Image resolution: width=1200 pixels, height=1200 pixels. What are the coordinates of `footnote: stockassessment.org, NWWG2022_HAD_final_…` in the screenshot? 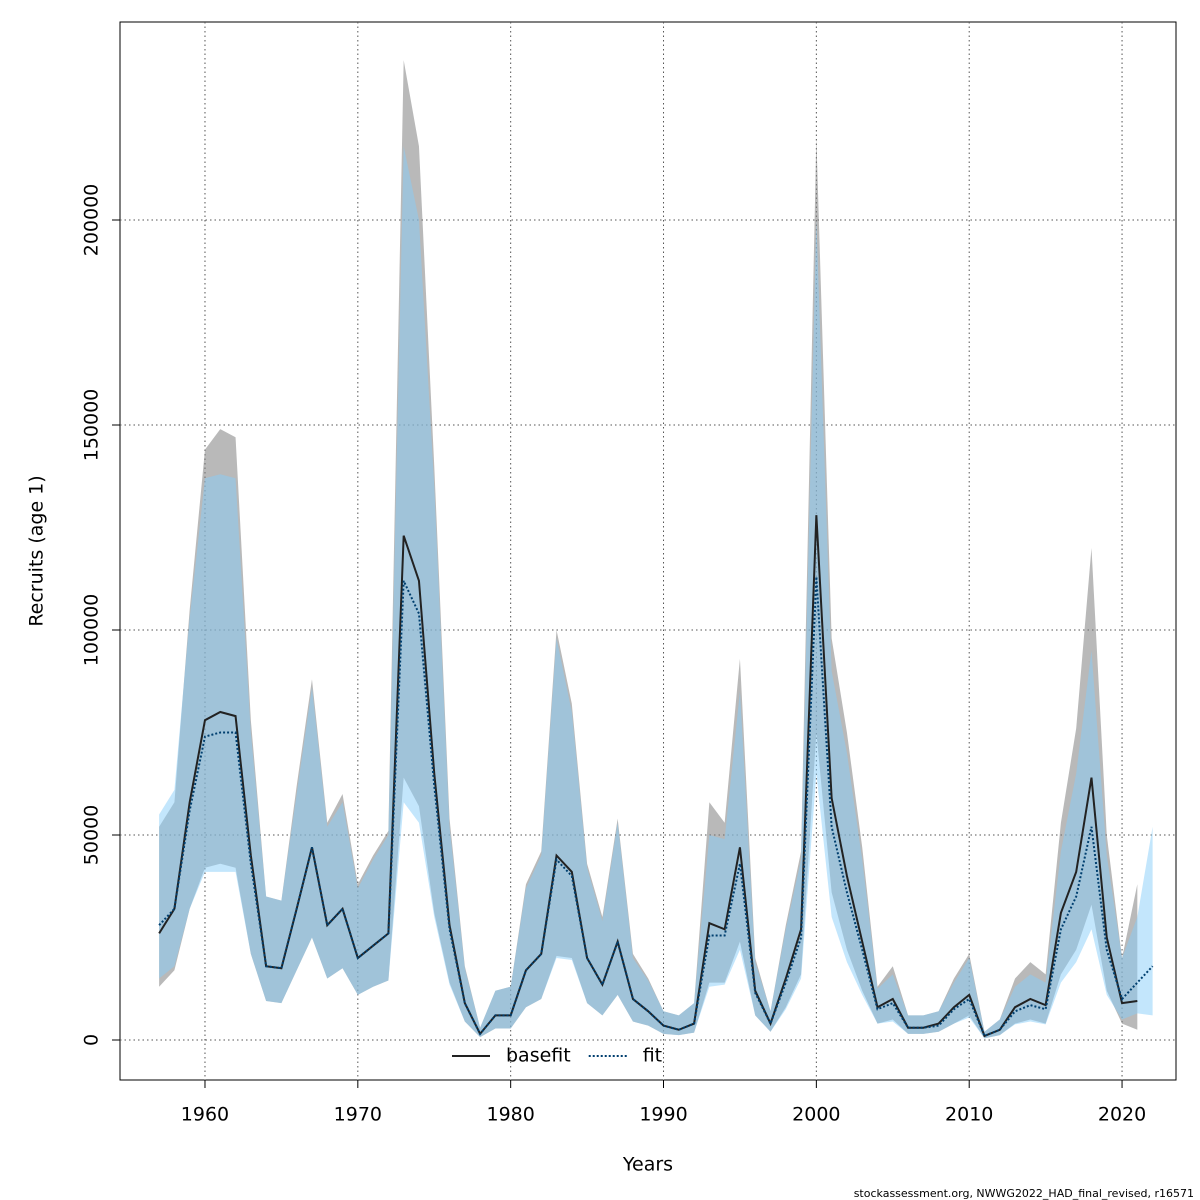 It's located at (1024, 1193).